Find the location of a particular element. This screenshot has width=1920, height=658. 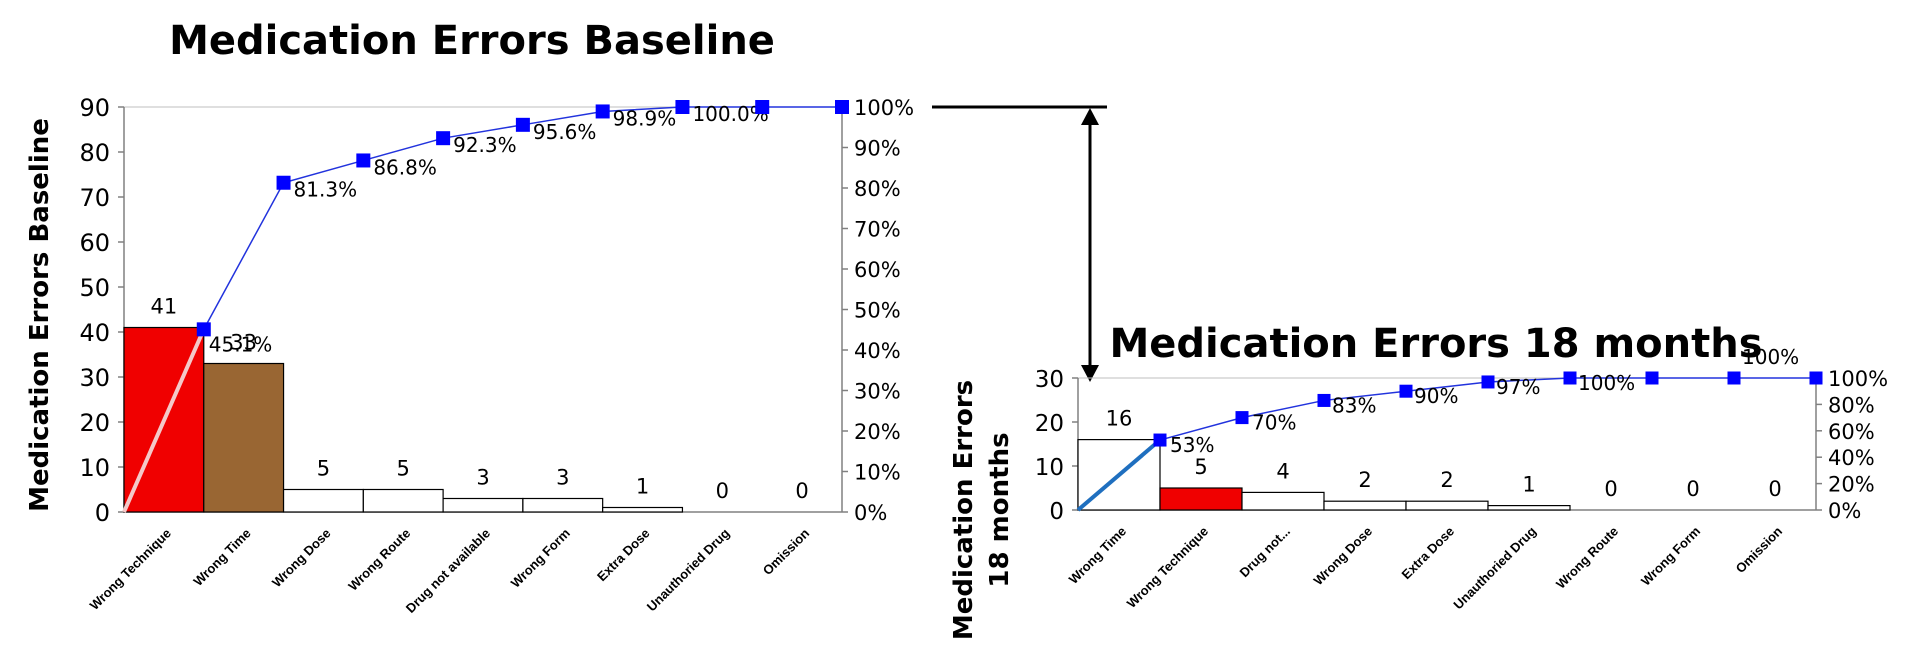

chart1-cumulative-label: 95.6% is located at coordinates (565, 132).